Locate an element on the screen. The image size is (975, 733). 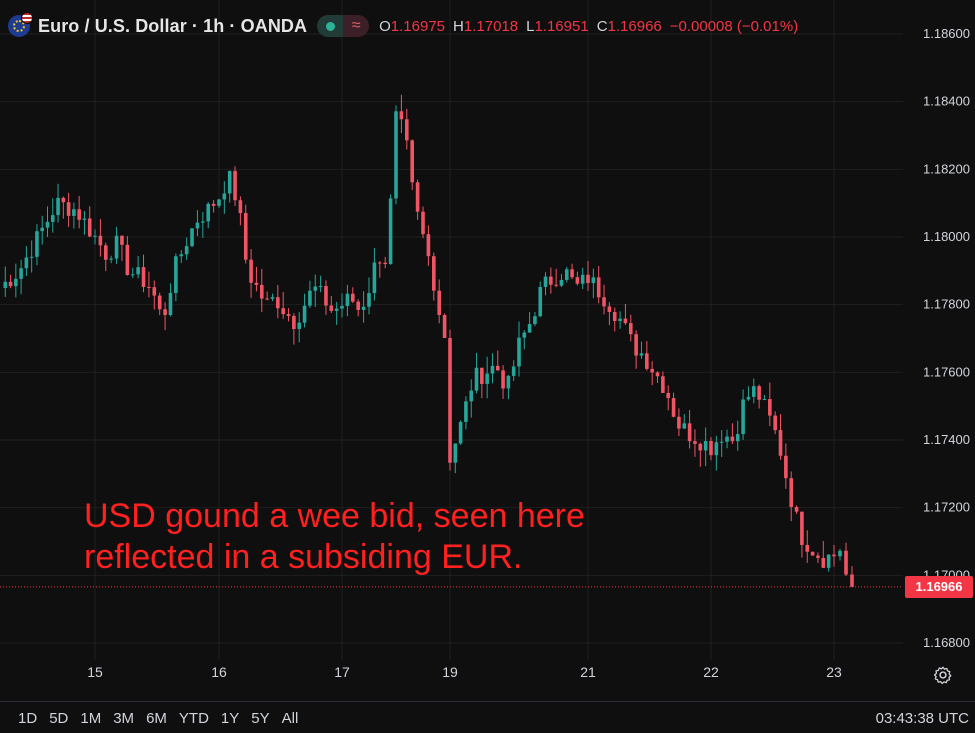
delayed-feed-icon: ≈ is located at coordinates (356, 26).